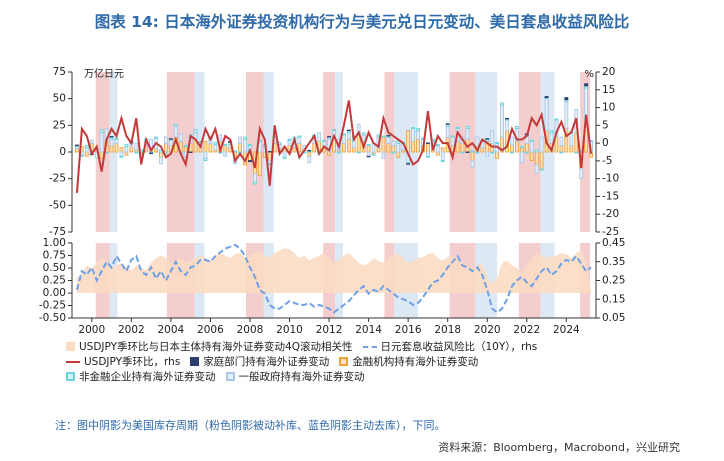 This screenshot has width=724, height=461. Describe the element at coordinates (613, 243) in the screenshot. I see `bottom-rhs-tick-label: 0.45` at that location.